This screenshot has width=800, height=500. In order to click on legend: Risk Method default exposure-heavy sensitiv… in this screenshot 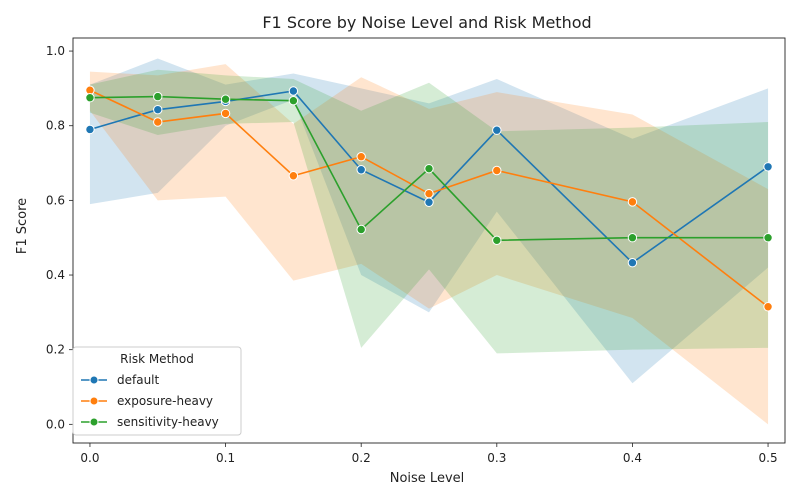, I will do `click(157, 391)`.